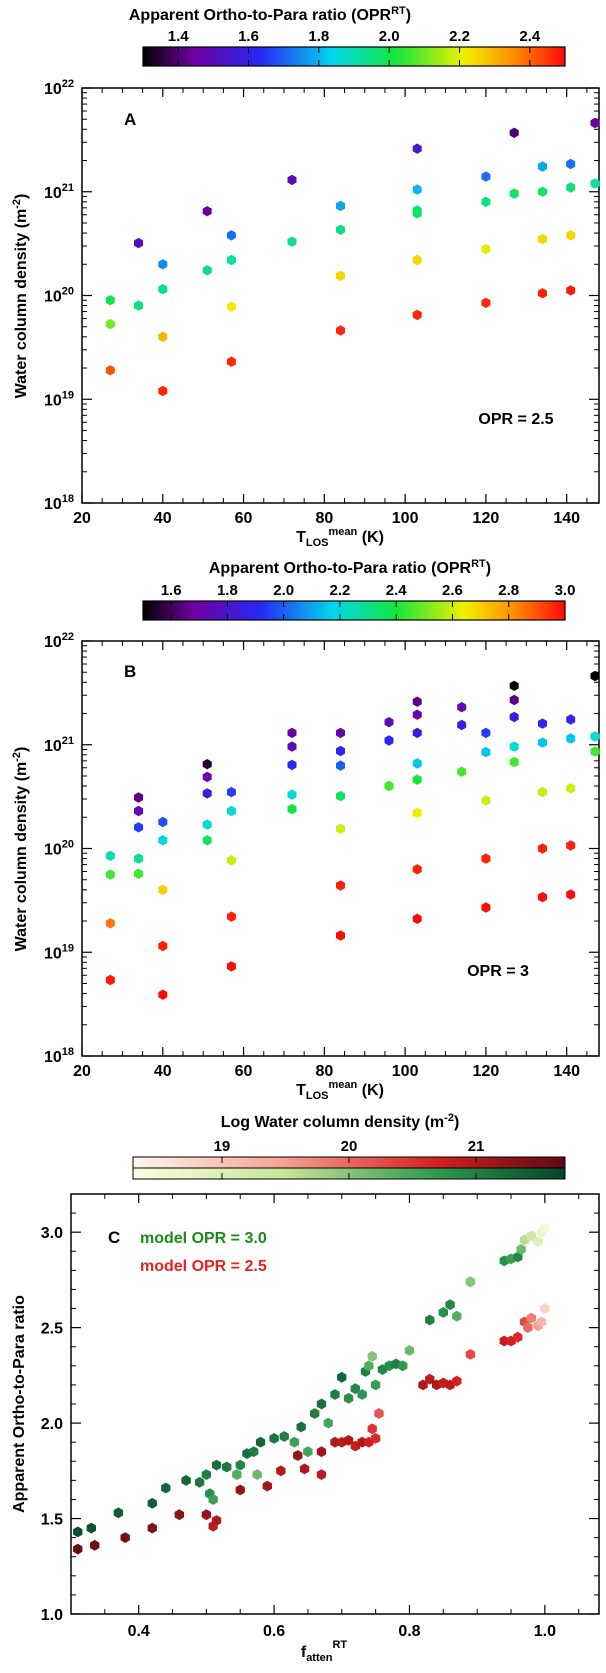  Describe the element at coordinates (515, 419) in the screenshot. I see `panel-a-annotation: OPR = 2.5` at that location.